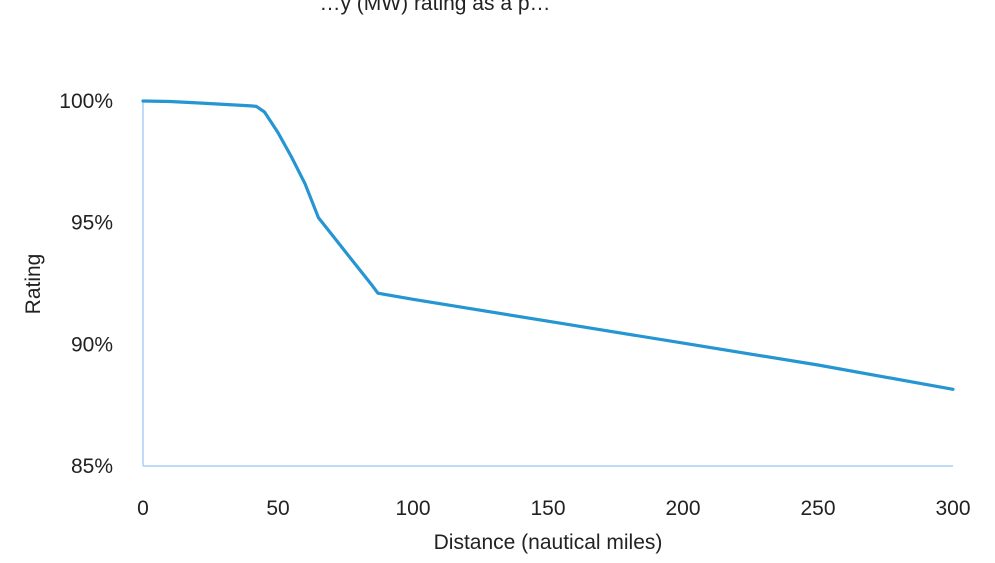 The width and height of the screenshot is (995, 563). Describe the element at coordinates (86, 101) in the screenshot. I see `y-tick-label: 100%` at that location.